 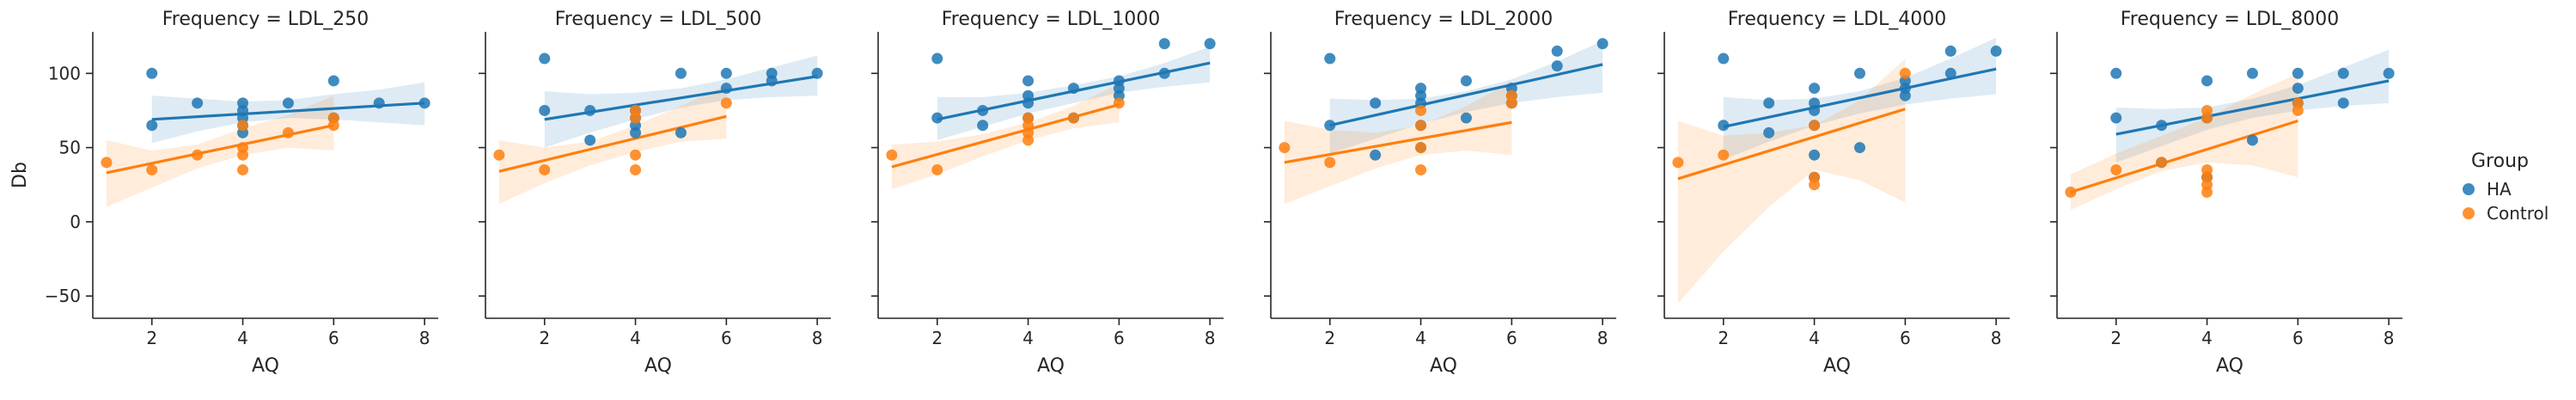 I want to click on x-tick-label-panel-4: 6, so click(x=1512, y=338).